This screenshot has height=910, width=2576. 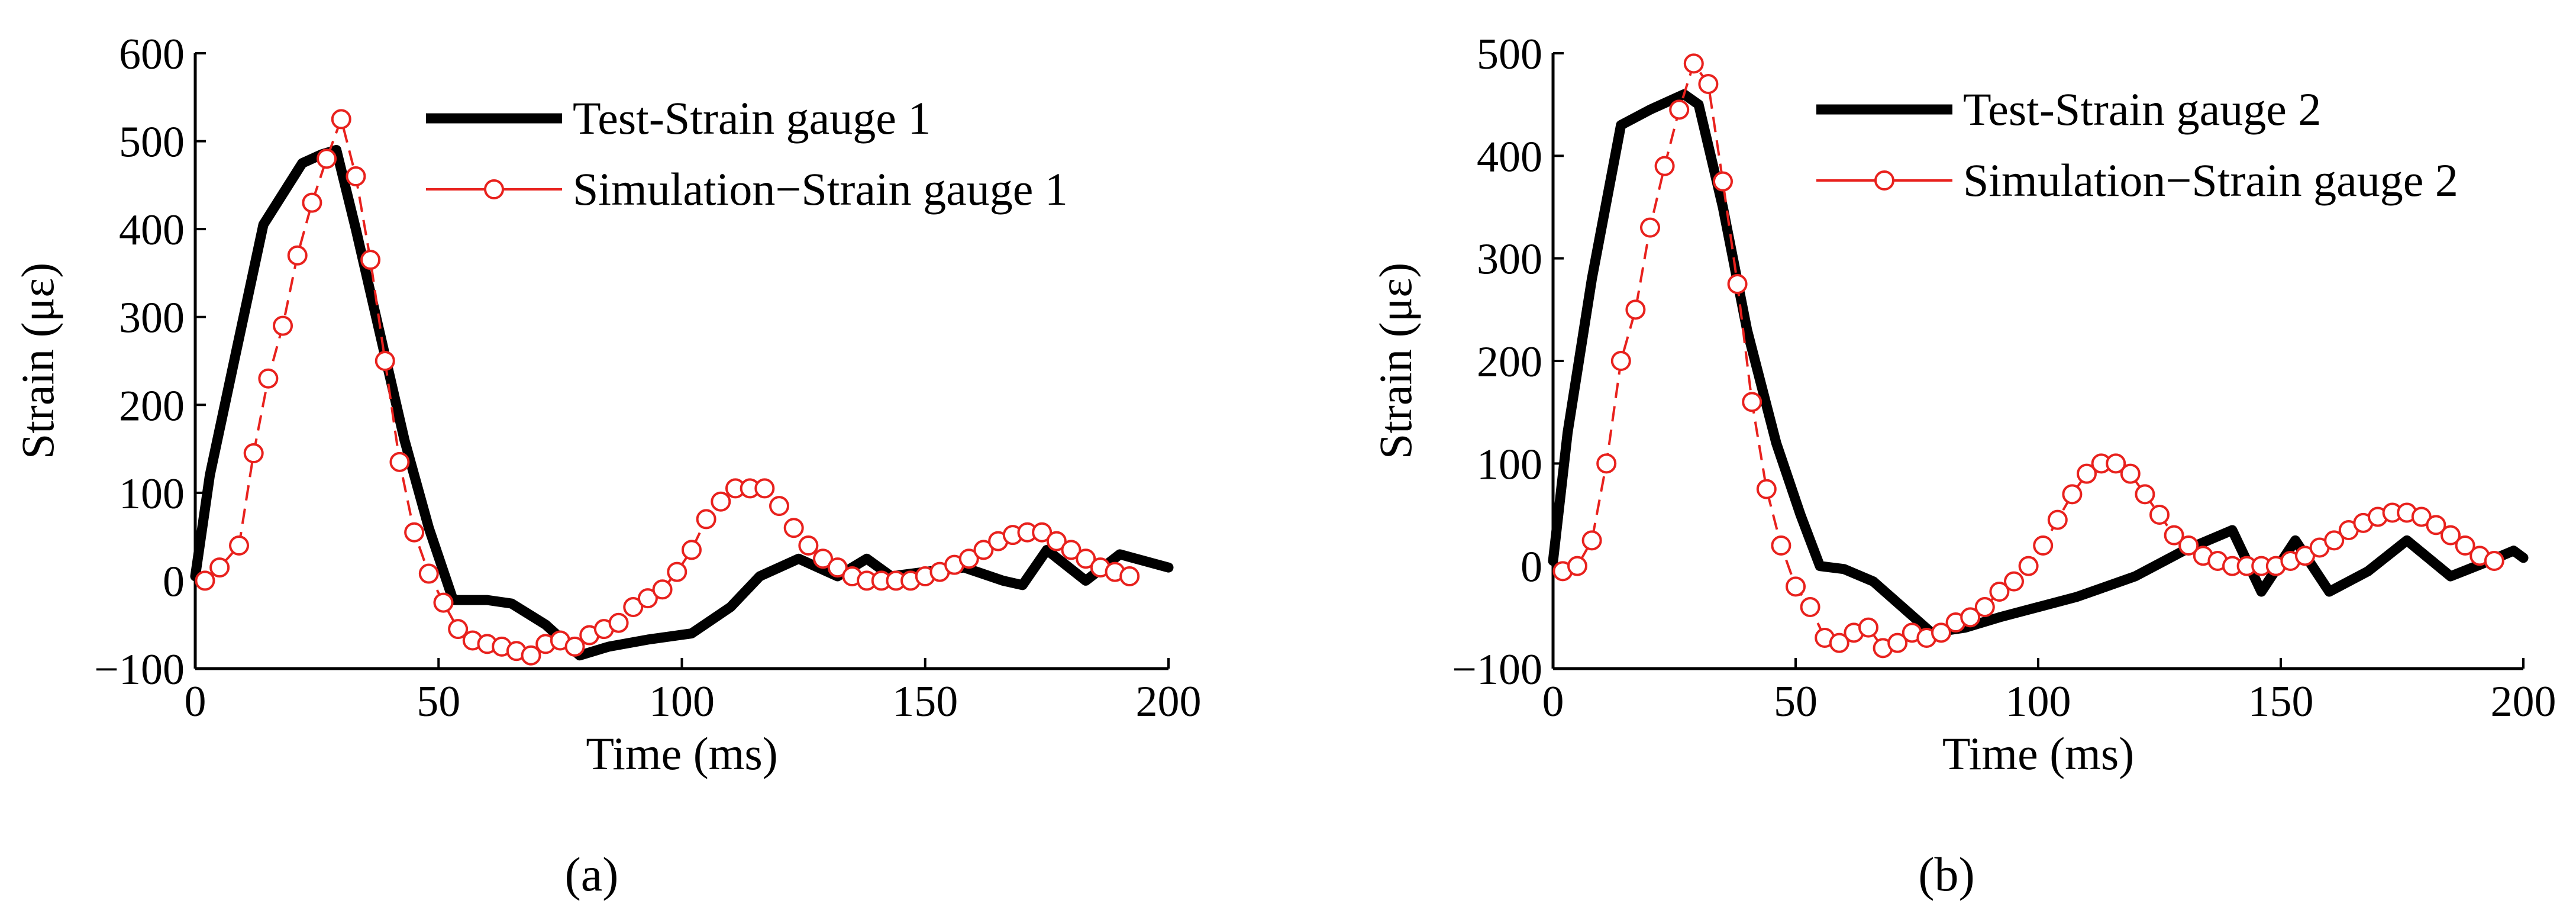 What do you see at coordinates (2523, 701) in the screenshot?
I see `x-tick-label: 200` at bounding box center [2523, 701].